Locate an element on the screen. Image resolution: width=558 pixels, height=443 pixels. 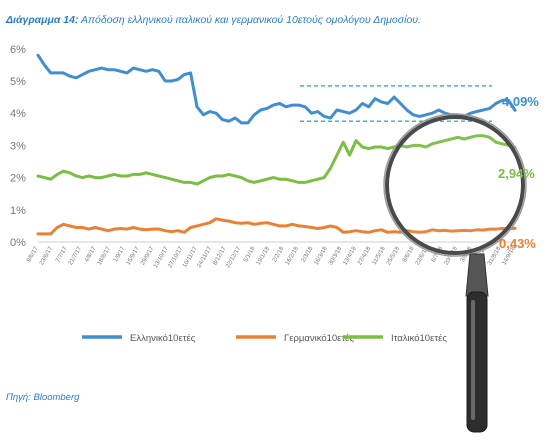
x-tick-label: 8/6/18 is located at coordinates (409, 254).